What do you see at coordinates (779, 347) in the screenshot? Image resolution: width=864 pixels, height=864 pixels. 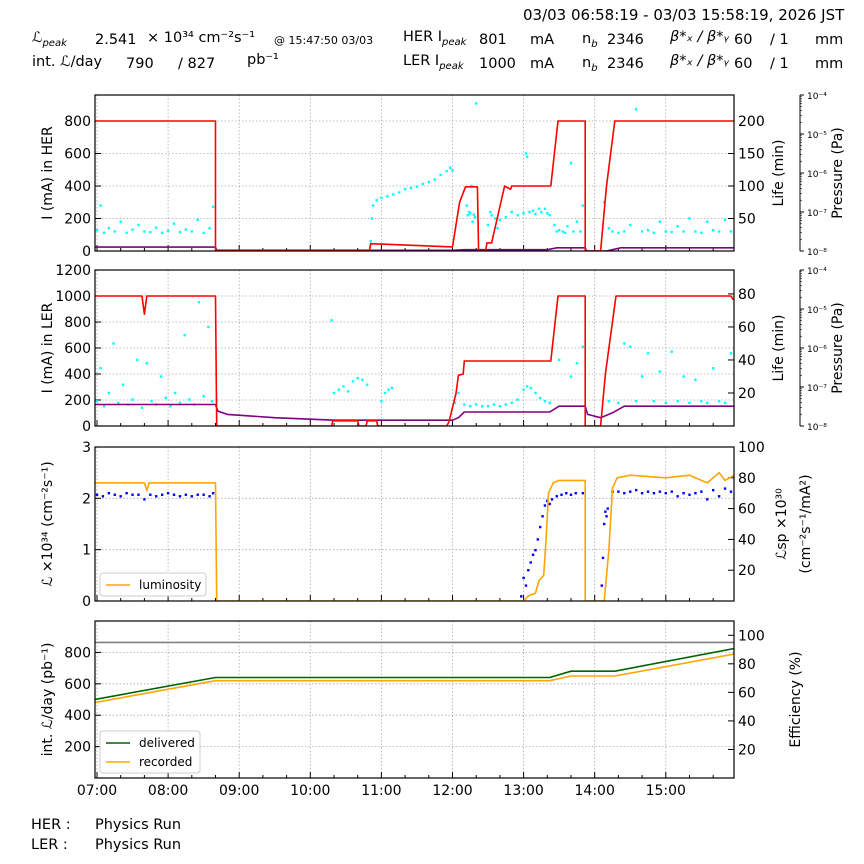 I see `y2-axis-label: Life (min)` at bounding box center [779, 347].